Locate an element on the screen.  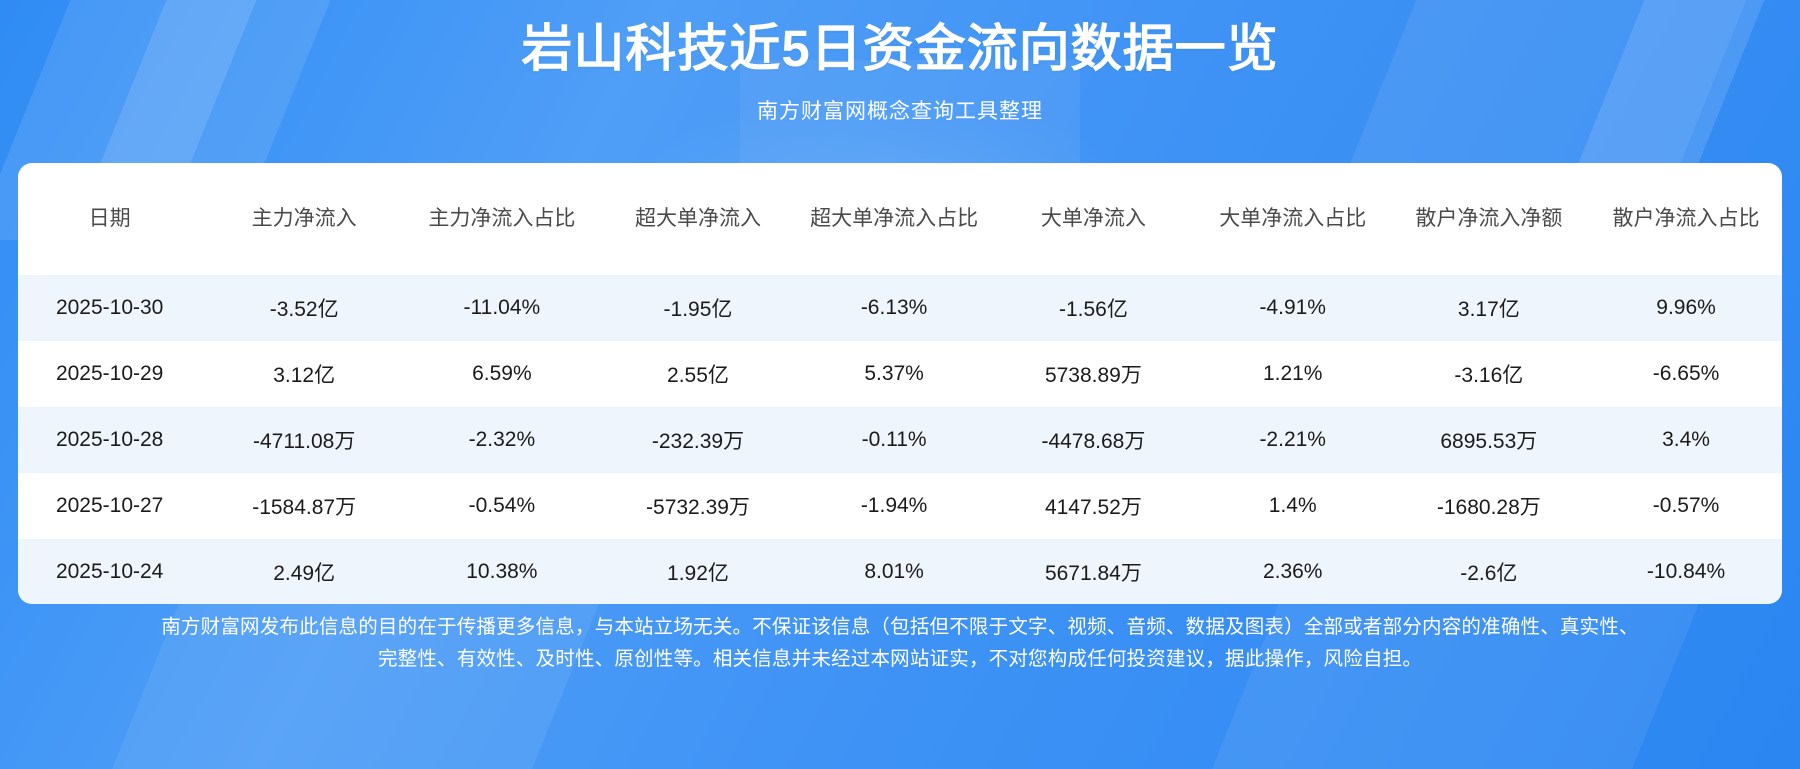
cell-date: 2025-10-29 is located at coordinates (110, 374).